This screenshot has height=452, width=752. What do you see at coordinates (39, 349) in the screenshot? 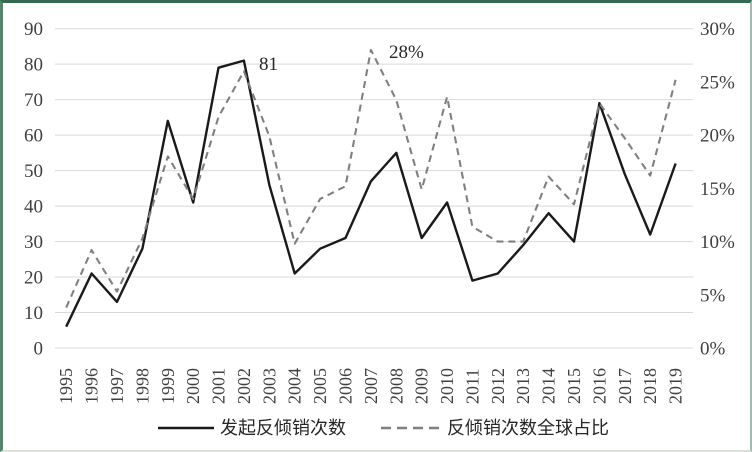
I see `left-tick-label: 0` at bounding box center [39, 349].